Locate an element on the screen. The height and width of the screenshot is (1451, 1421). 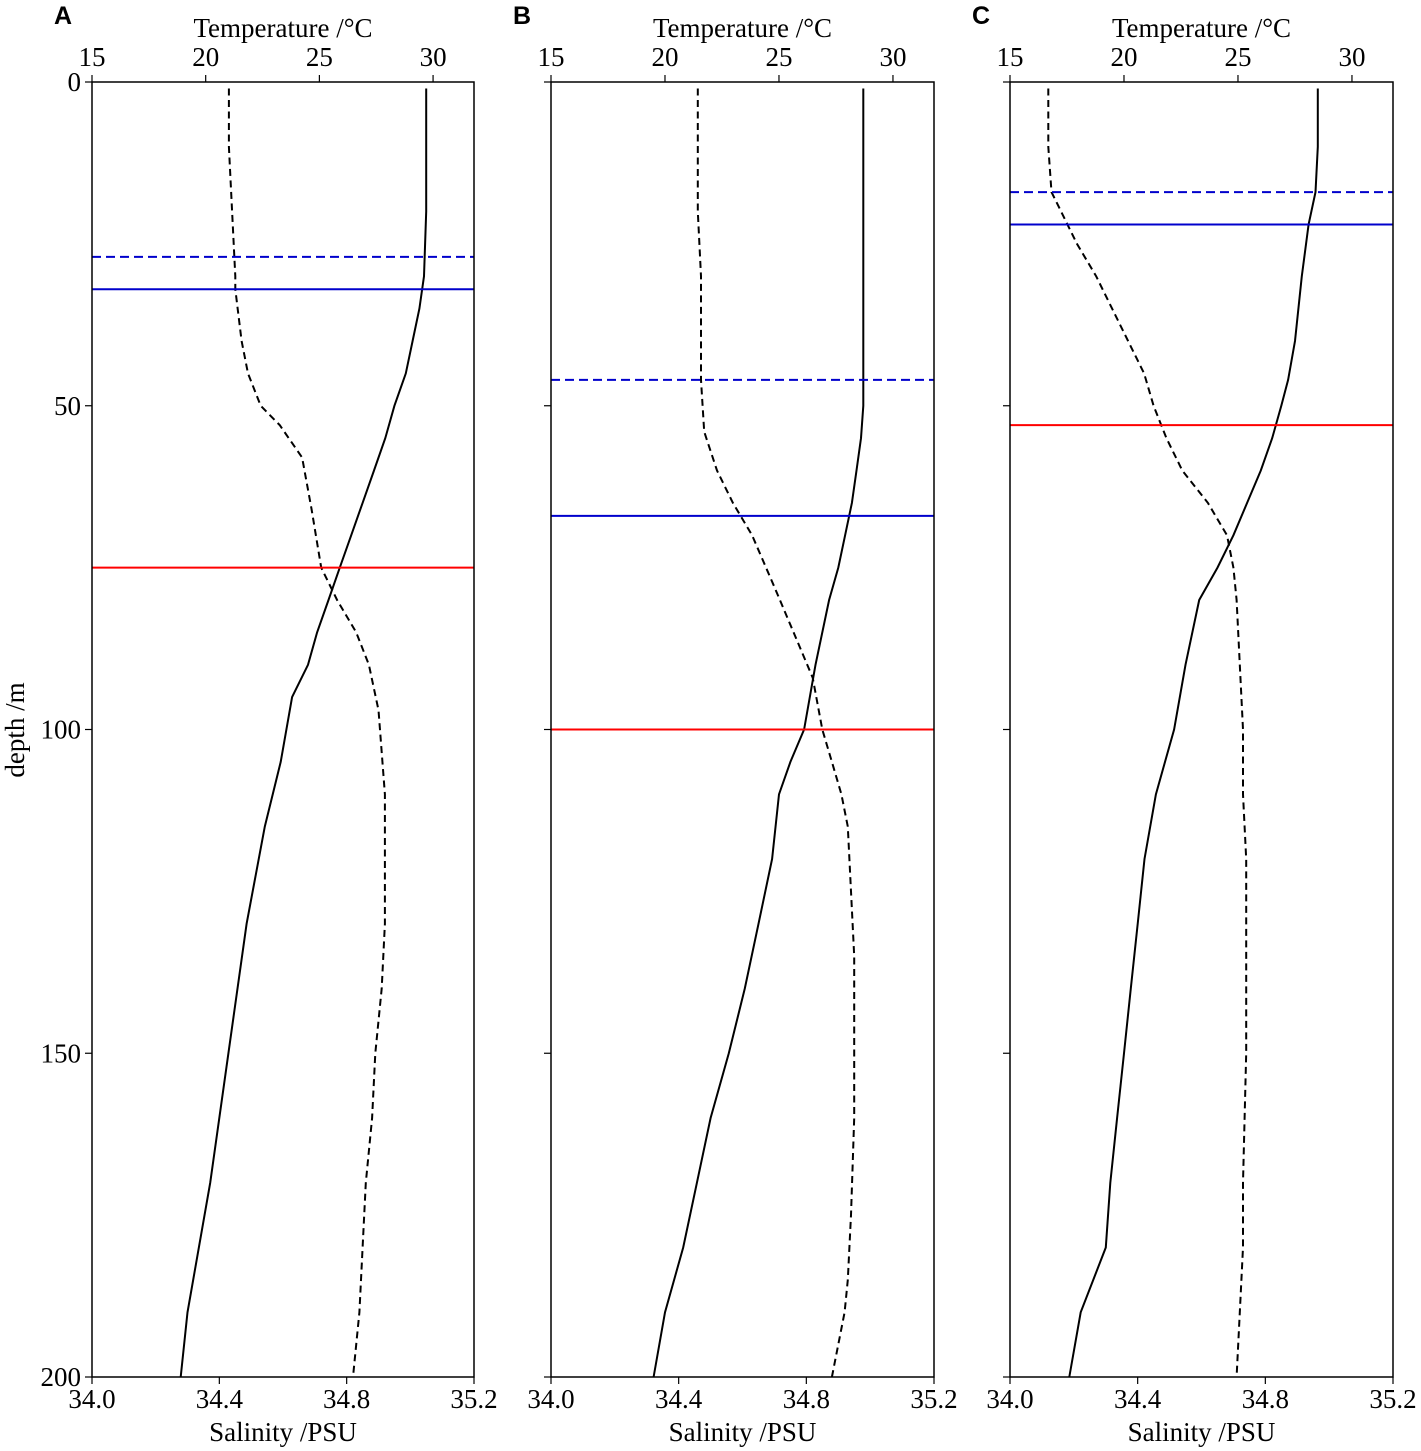
temperature-profile-line is located at coordinates (758, 733).